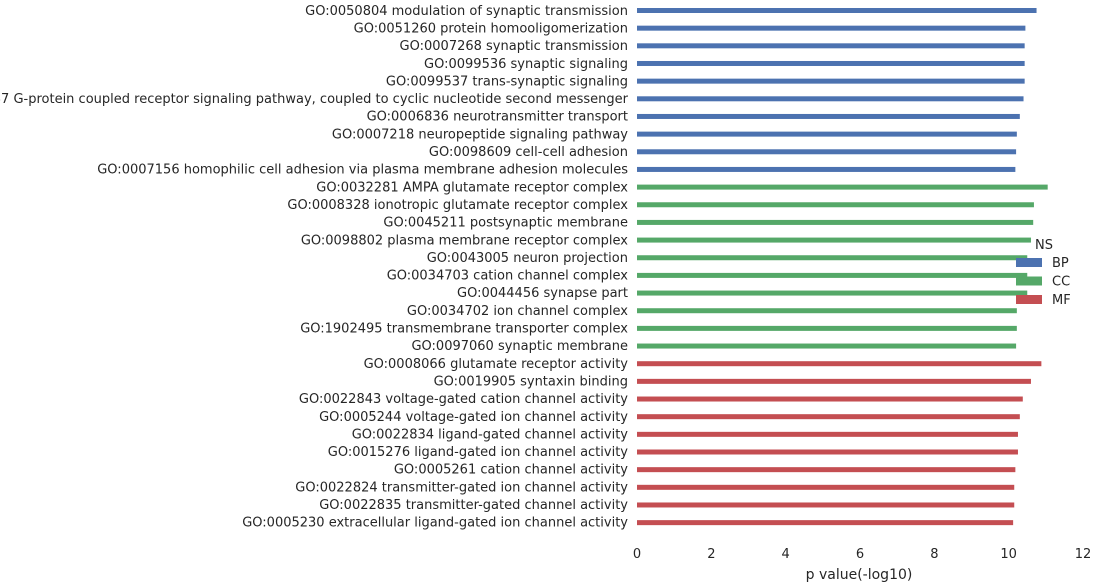 This screenshot has width=1097, height=587. I want to click on category-label: GO:0022834 ligand-gated channel activity, so click(490, 434).